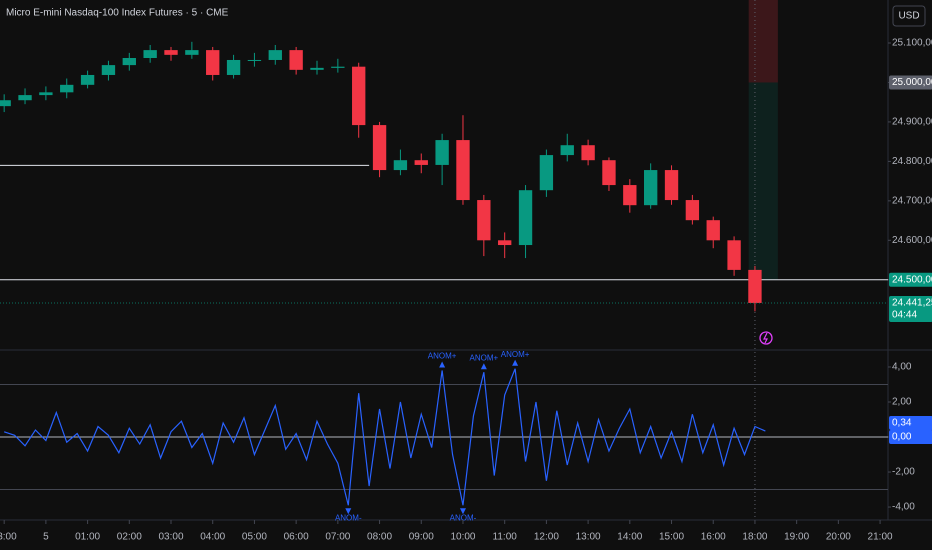 This screenshot has width=932, height=550. Describe the element at coordinates (296, 537) in the screenshot. I see `x-tick-label: 06:00` at that location.